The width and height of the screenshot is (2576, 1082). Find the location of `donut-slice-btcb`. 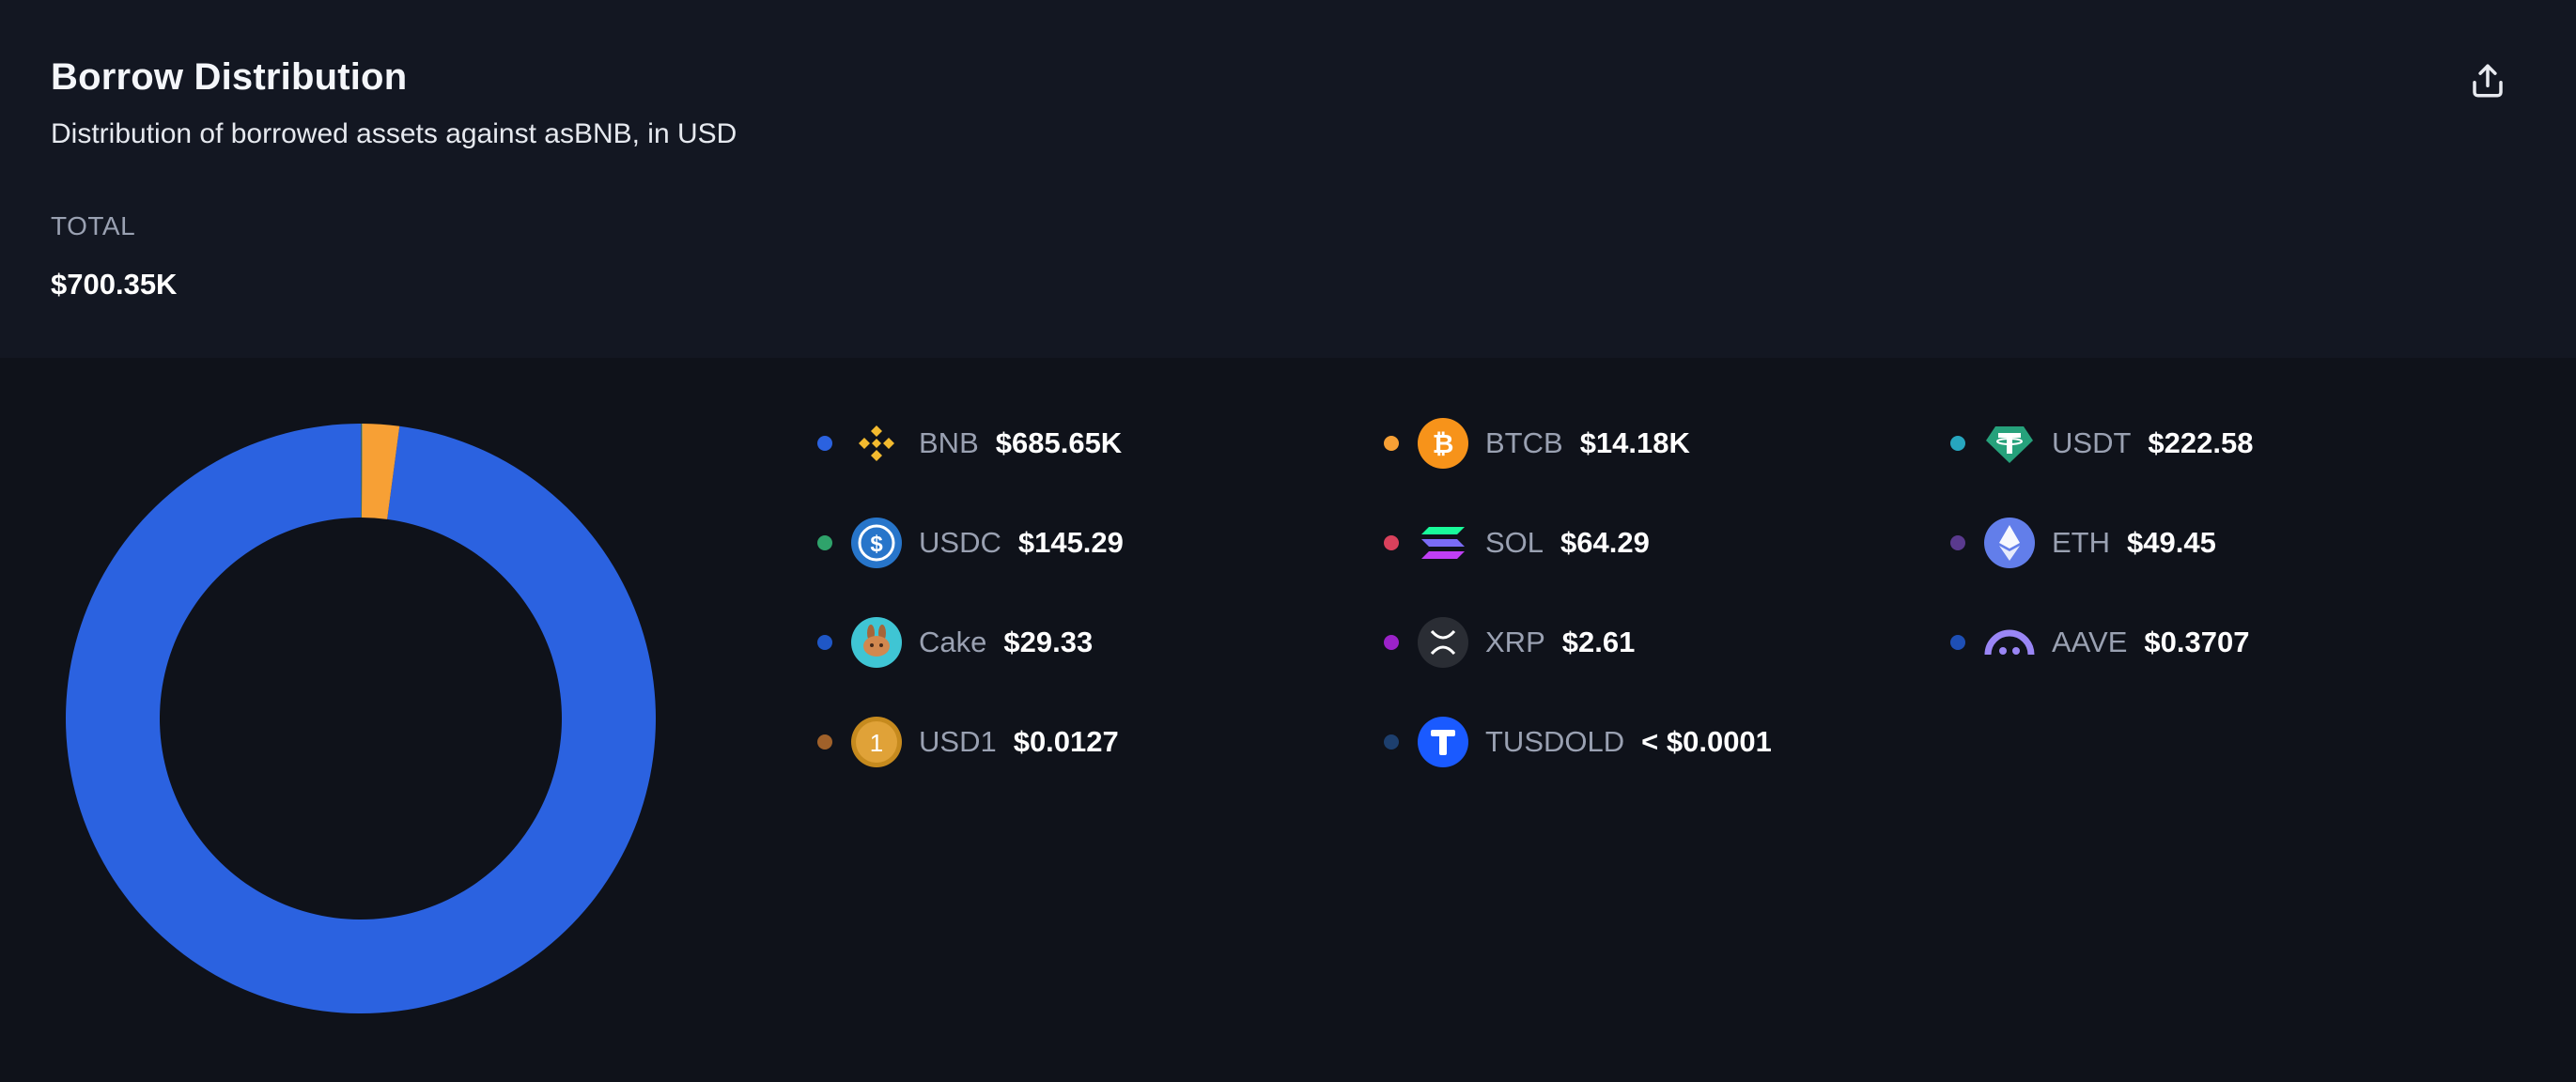

donut-slice-btcb is located at coordinates (380, 471).